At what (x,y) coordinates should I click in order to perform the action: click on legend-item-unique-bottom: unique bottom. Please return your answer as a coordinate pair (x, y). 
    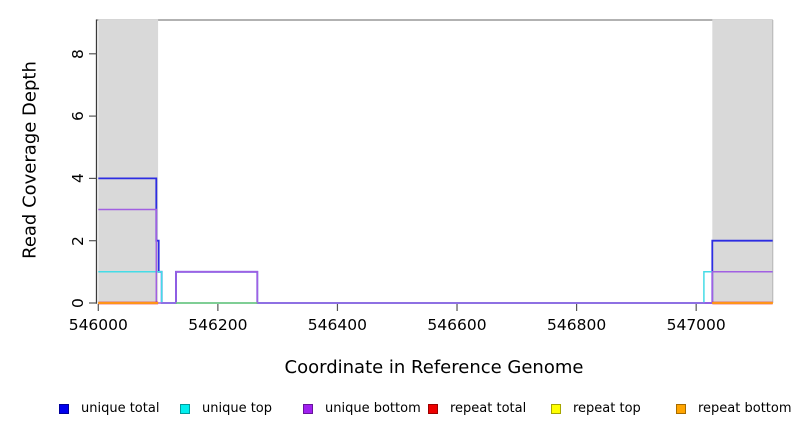
    Looking at the image, I should click on (362, 408).